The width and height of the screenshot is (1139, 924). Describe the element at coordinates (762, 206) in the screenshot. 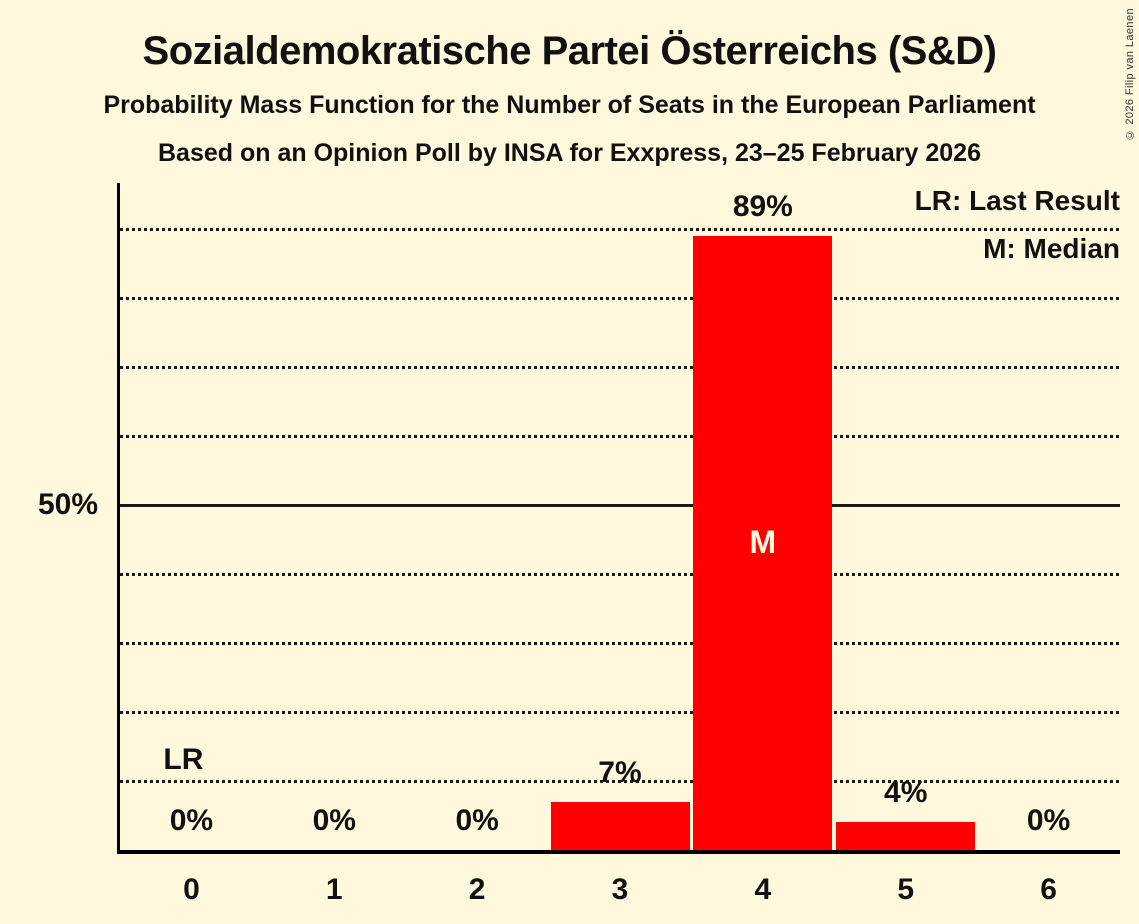

I see `value-label-seat-4: 89%` at that location.